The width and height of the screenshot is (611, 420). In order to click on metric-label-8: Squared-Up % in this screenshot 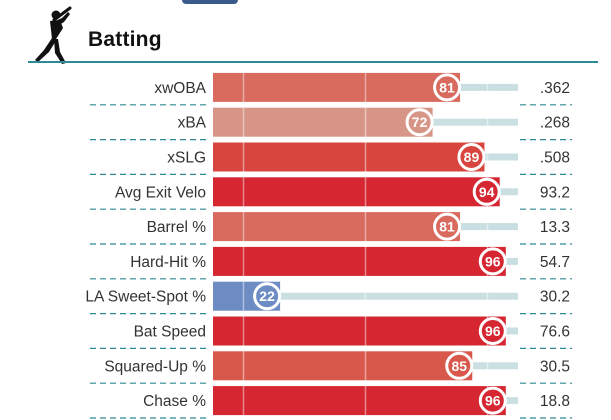, I will do `click(155, 366)`.